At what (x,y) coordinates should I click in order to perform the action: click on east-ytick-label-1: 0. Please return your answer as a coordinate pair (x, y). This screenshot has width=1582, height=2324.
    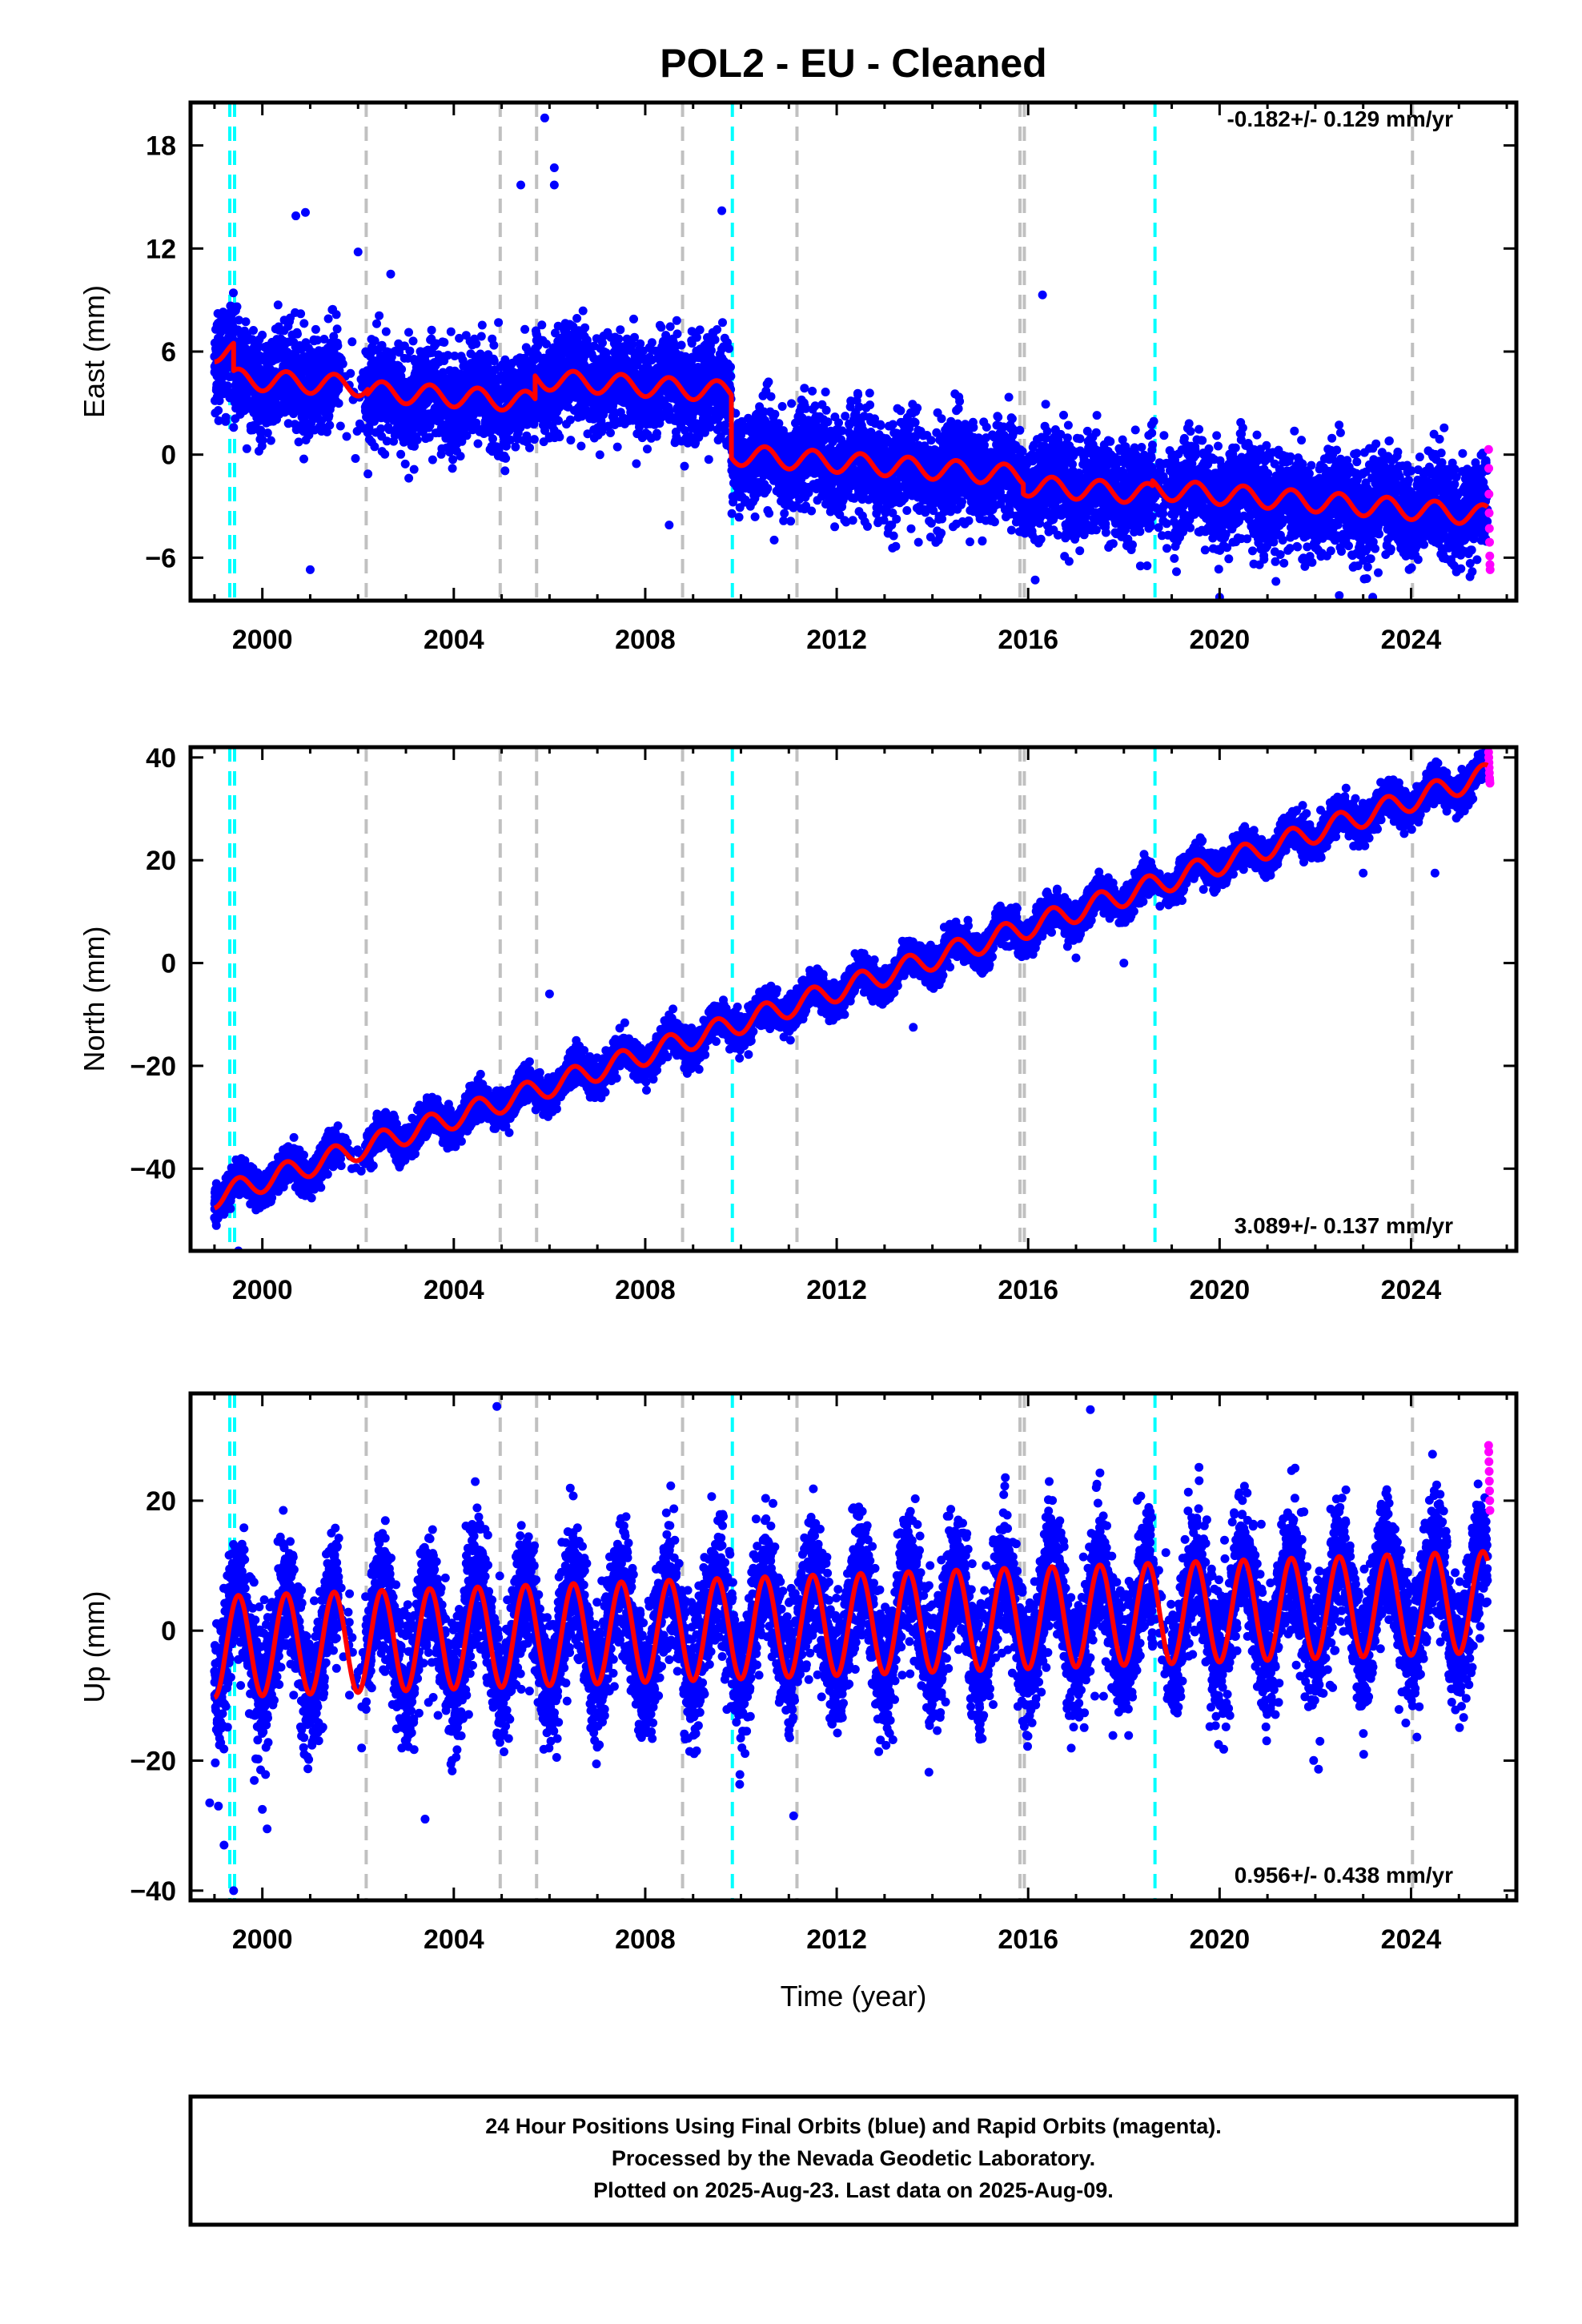
    Looking at the image, I should click on (168, 456).